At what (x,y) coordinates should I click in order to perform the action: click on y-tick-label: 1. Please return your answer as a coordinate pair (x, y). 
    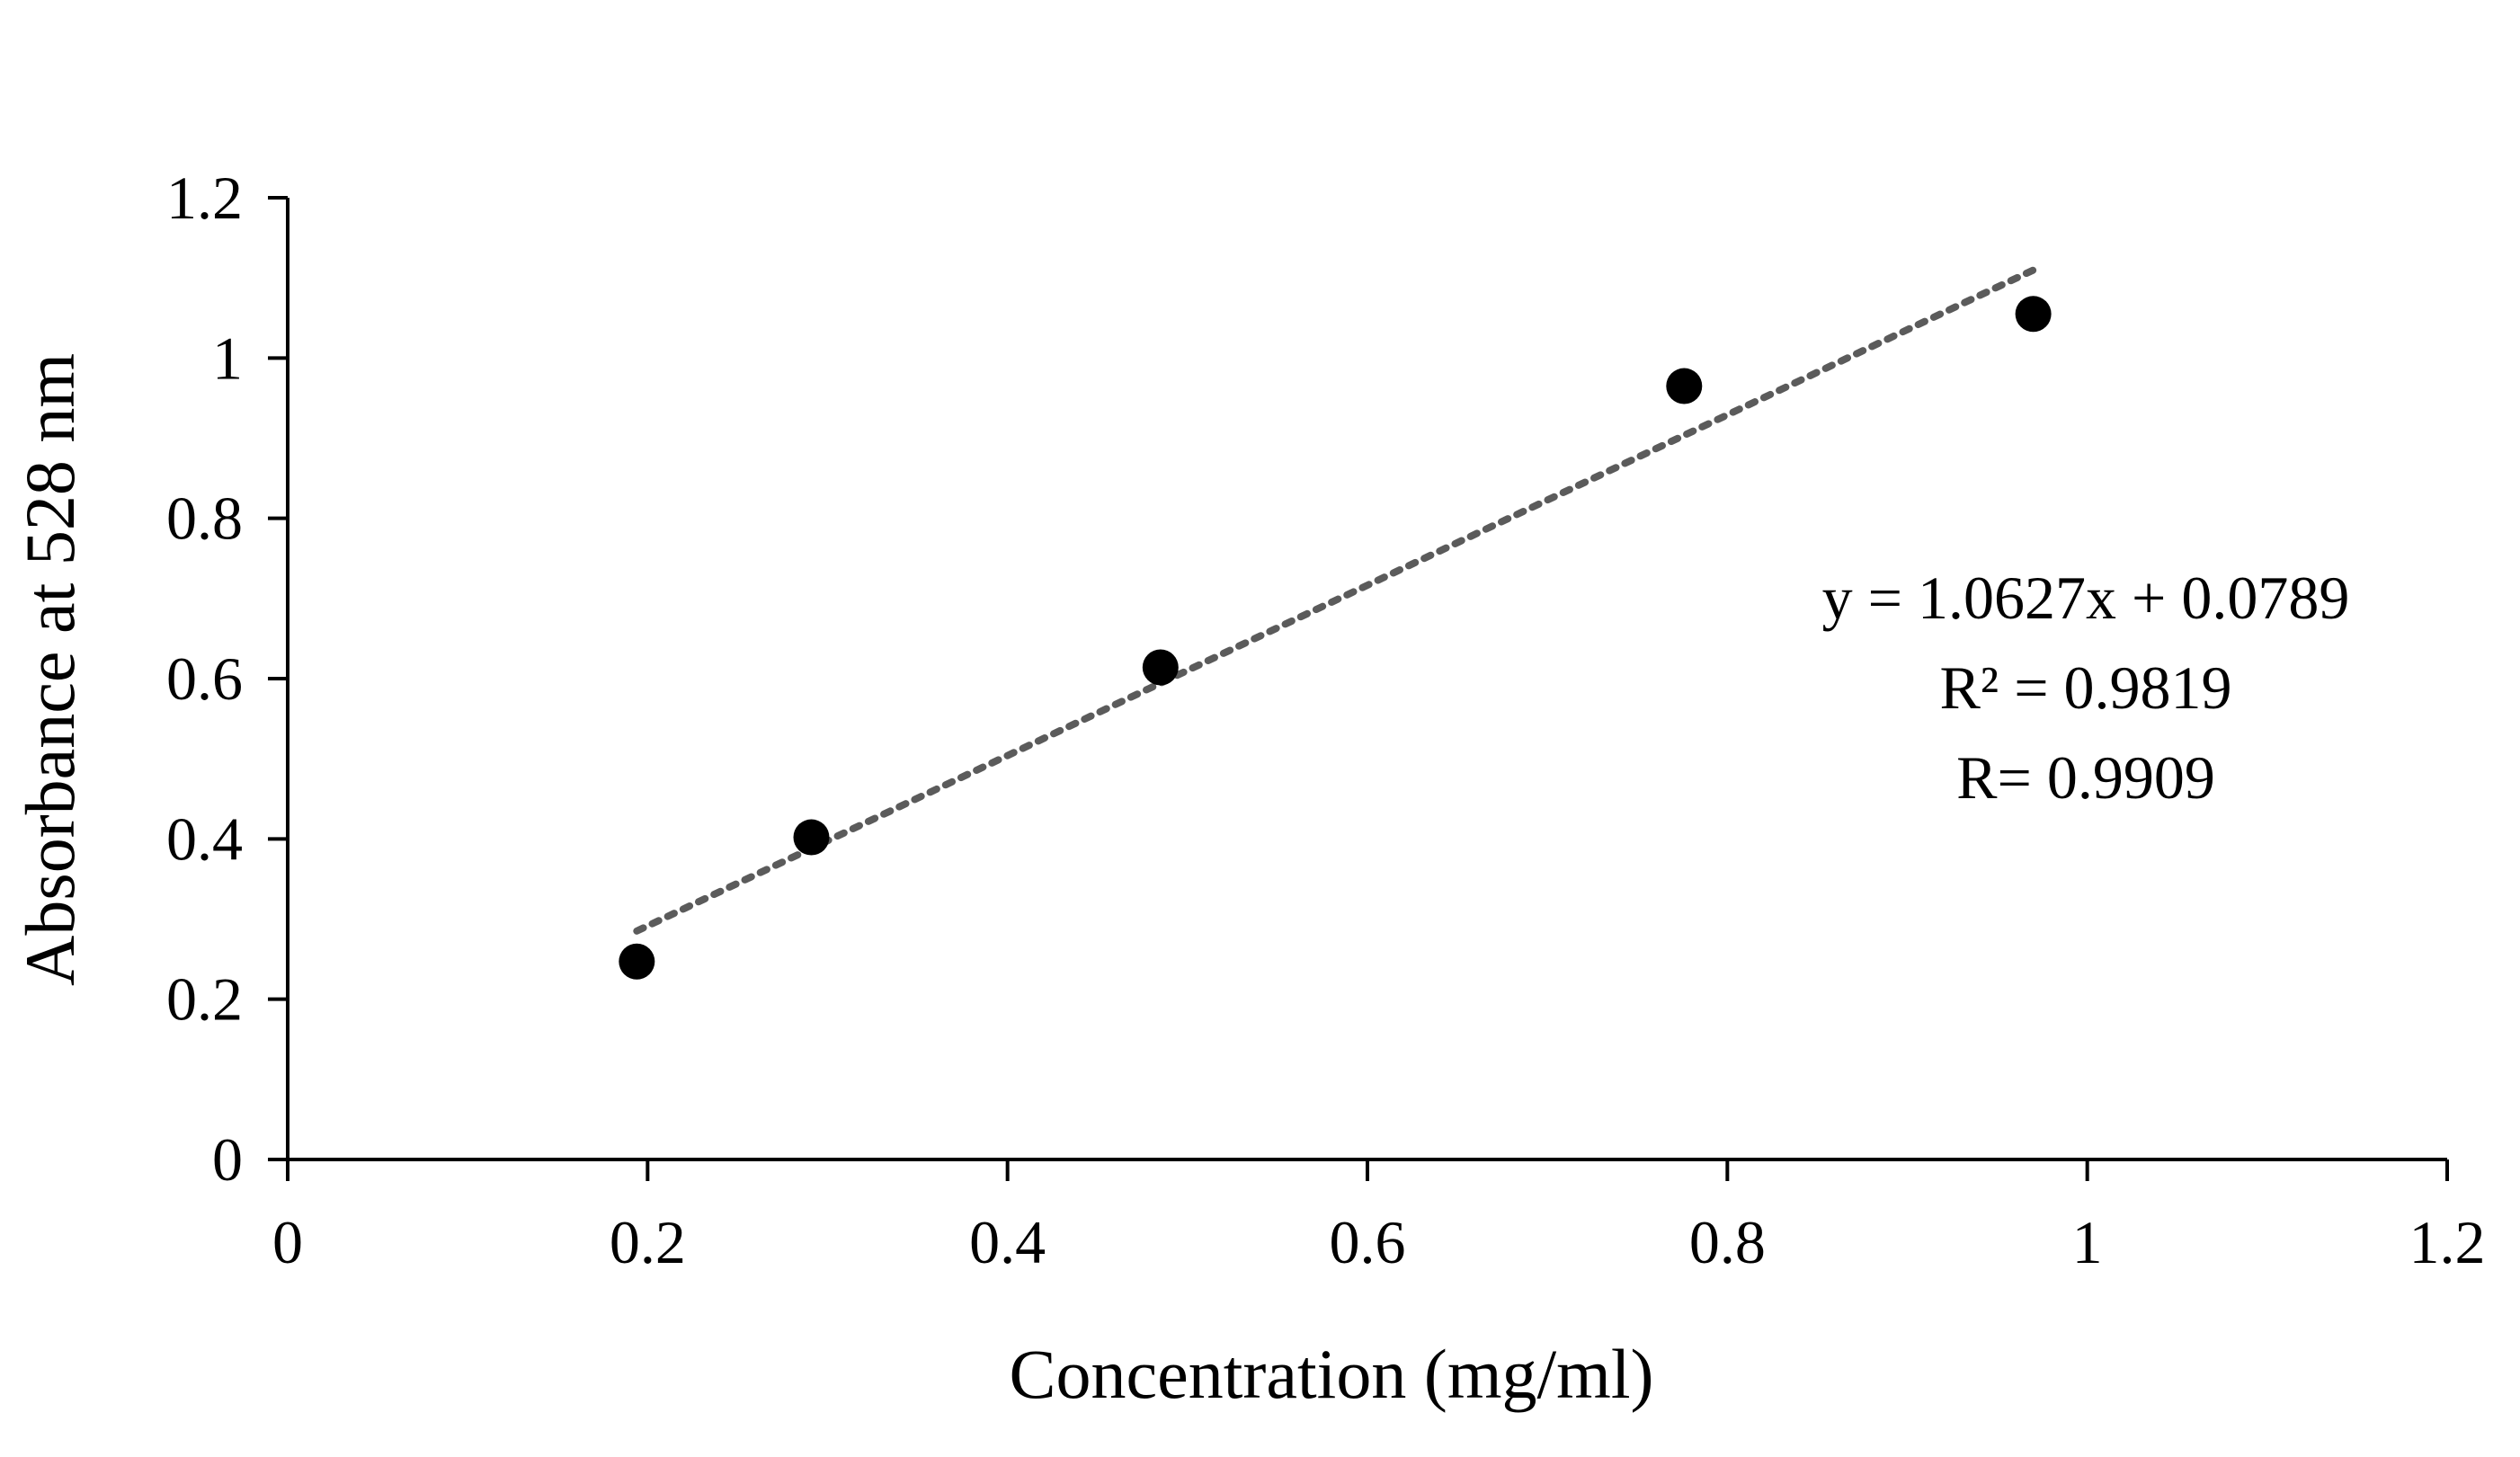
    Looking at the image, I should click on (227, 358).